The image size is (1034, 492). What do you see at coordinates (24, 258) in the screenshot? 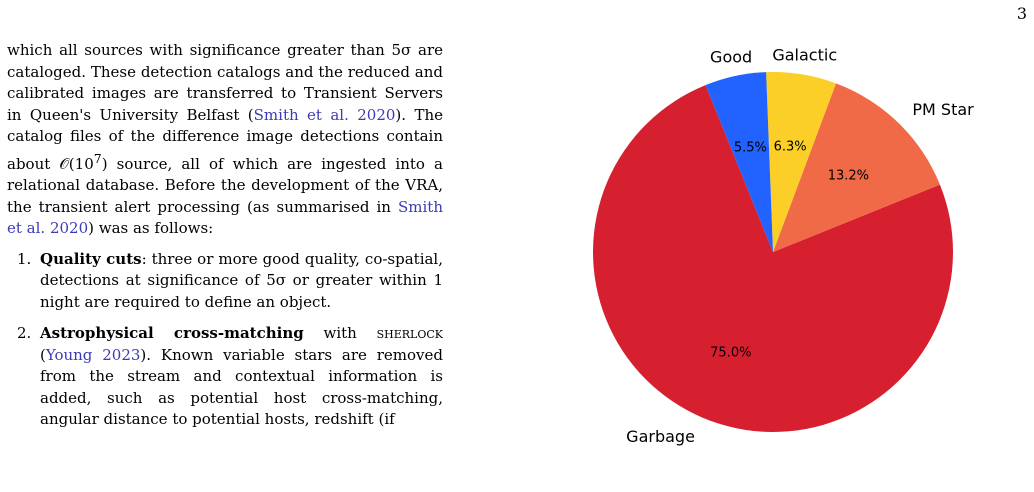
I see `list-item-number: 1.` at bounding box center [24, 258].